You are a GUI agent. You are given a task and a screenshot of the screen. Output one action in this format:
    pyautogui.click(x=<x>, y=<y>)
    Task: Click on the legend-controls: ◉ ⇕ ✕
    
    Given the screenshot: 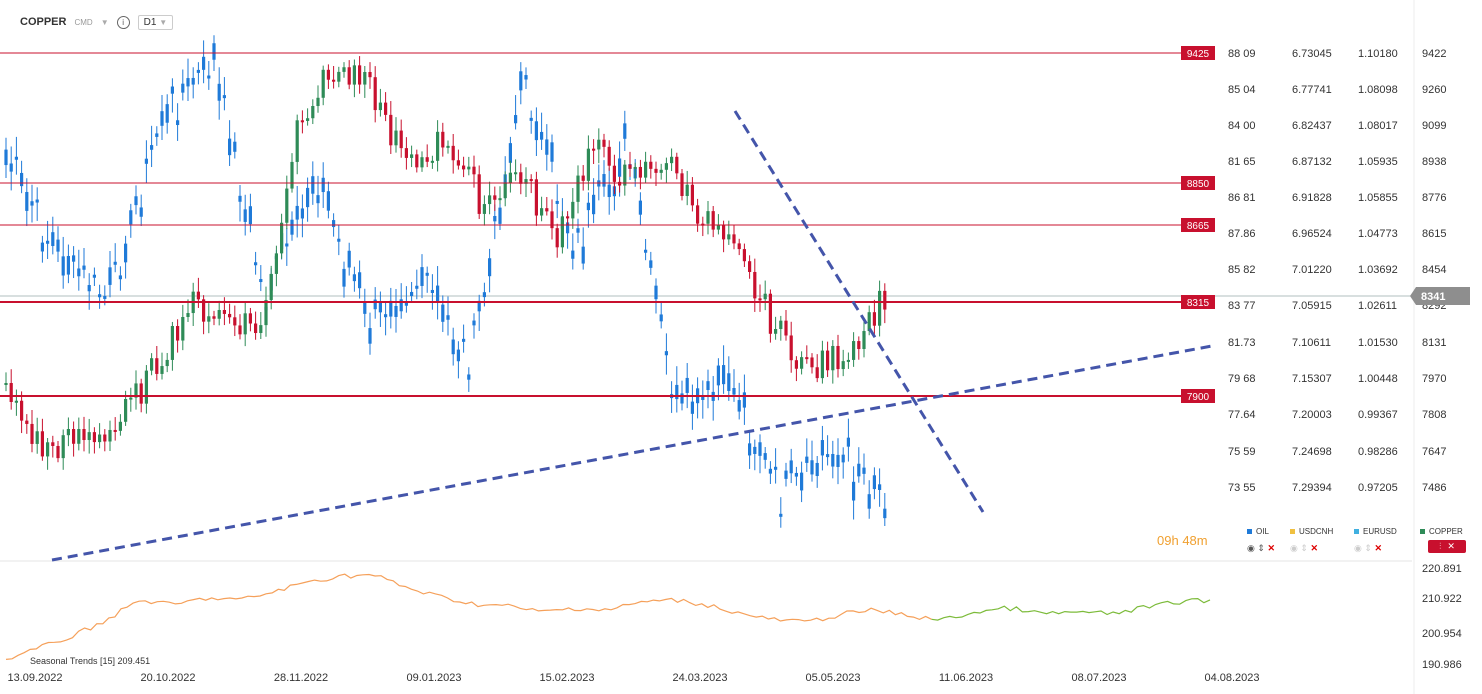 What is the action you would take?
    pyautogui.click(x=1261, y=548)
    